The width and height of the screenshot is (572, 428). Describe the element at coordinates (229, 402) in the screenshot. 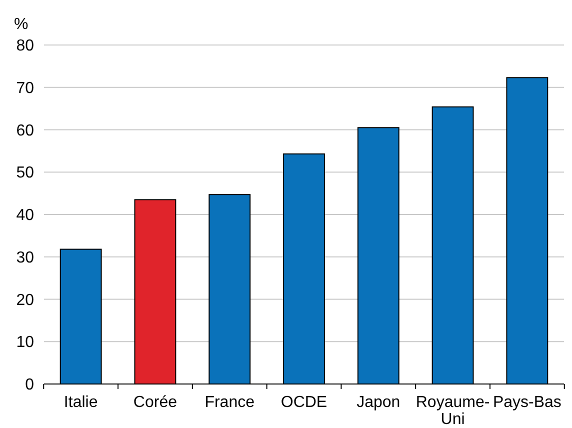

I see `x-tick-label: France` at that location.